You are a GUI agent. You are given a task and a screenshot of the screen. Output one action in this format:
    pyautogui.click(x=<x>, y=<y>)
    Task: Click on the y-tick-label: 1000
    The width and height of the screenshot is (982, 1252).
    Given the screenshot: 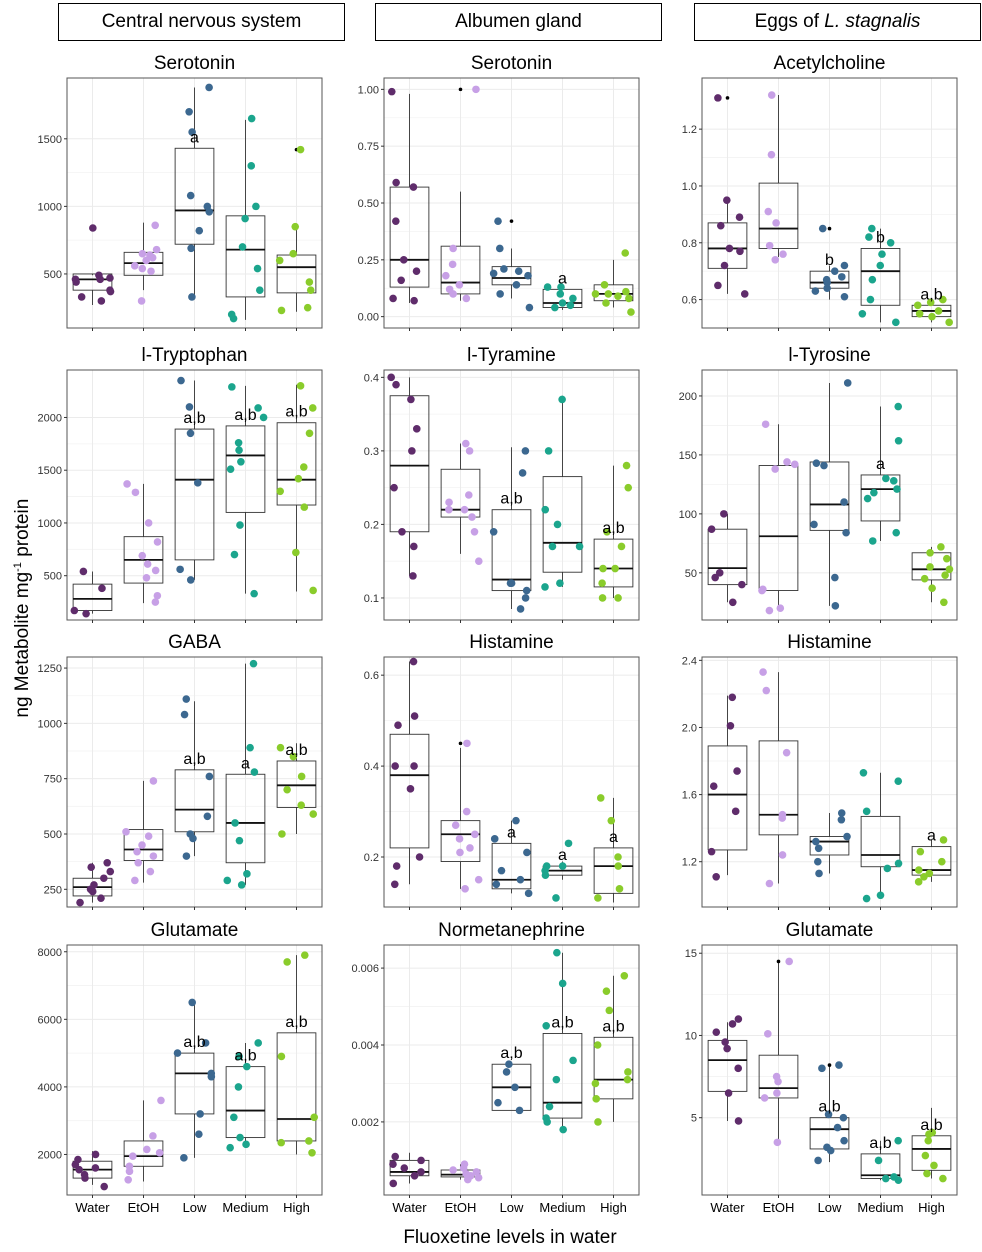 What is the action you would take?
    pyautogui.click(x=50, y=207)
    